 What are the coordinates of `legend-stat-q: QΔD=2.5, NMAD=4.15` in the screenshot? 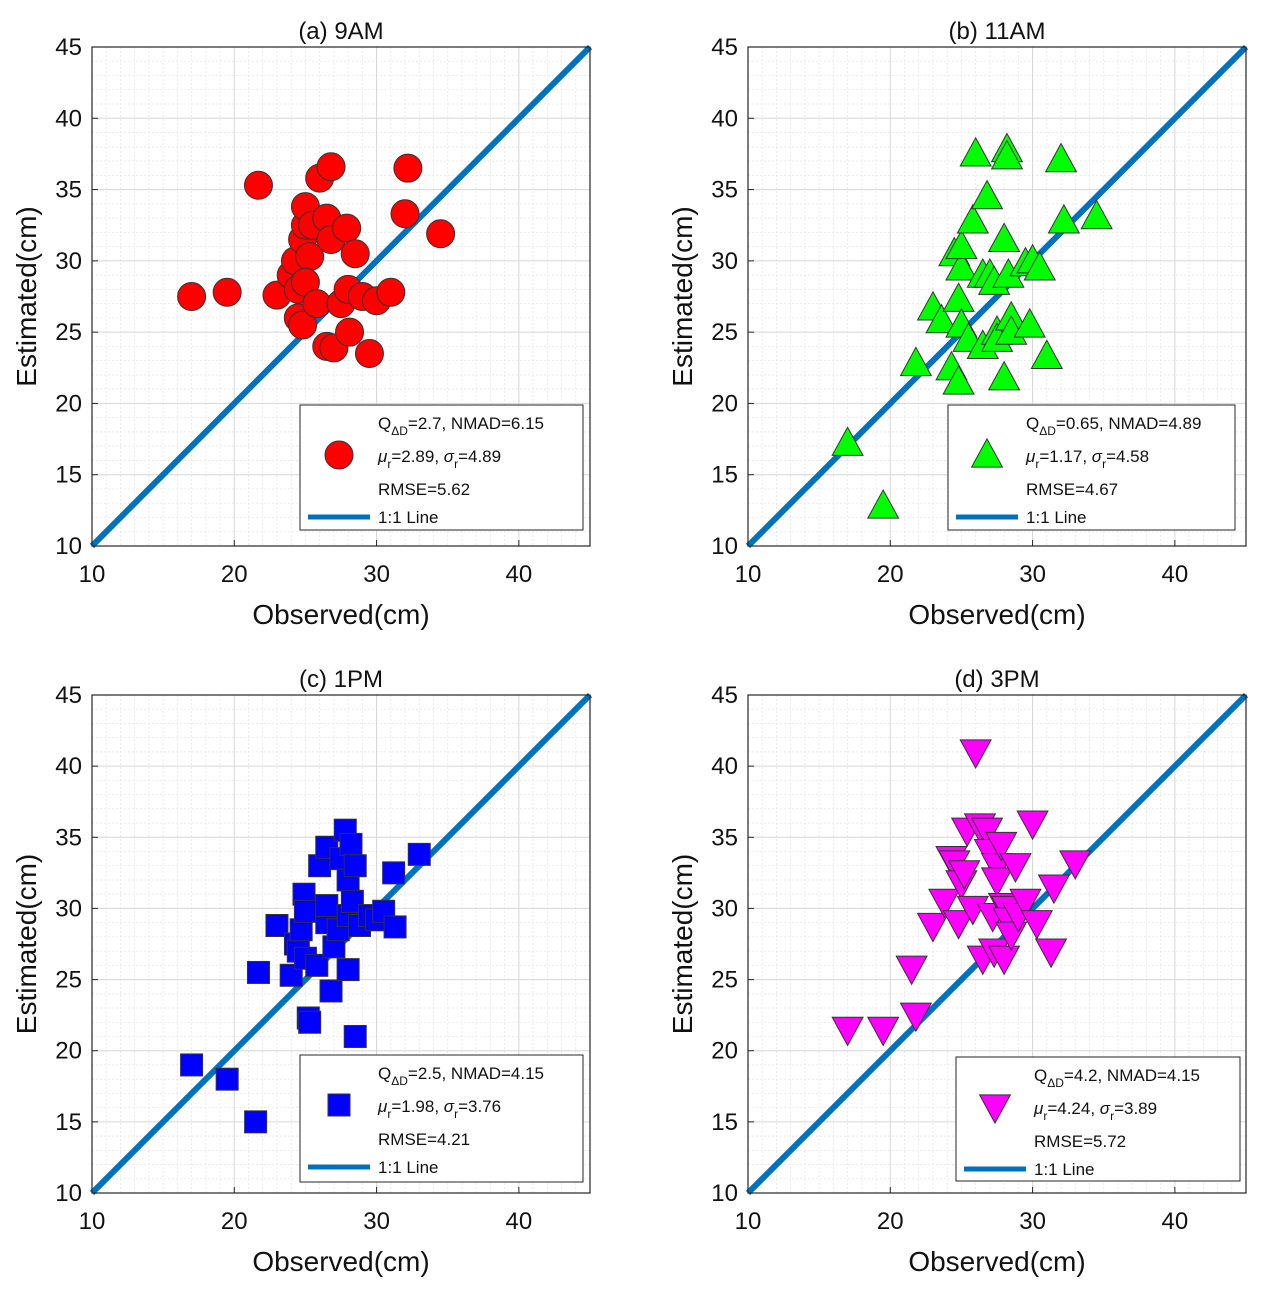 It's located at (461, 1076).